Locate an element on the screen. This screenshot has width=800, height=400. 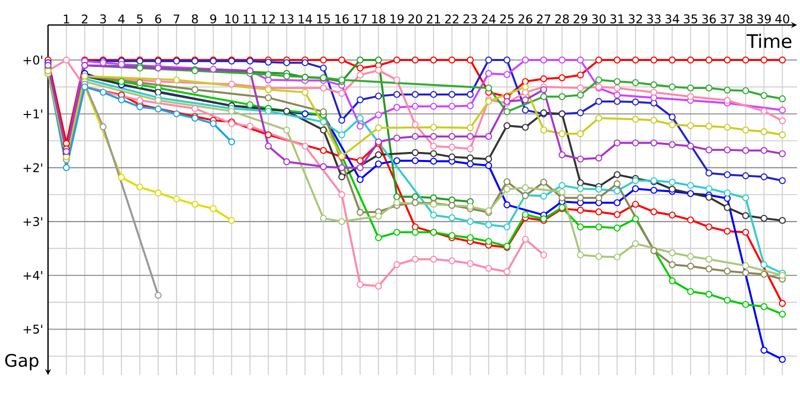
x-tick-label: 26 is located at coordinates (525, 19).